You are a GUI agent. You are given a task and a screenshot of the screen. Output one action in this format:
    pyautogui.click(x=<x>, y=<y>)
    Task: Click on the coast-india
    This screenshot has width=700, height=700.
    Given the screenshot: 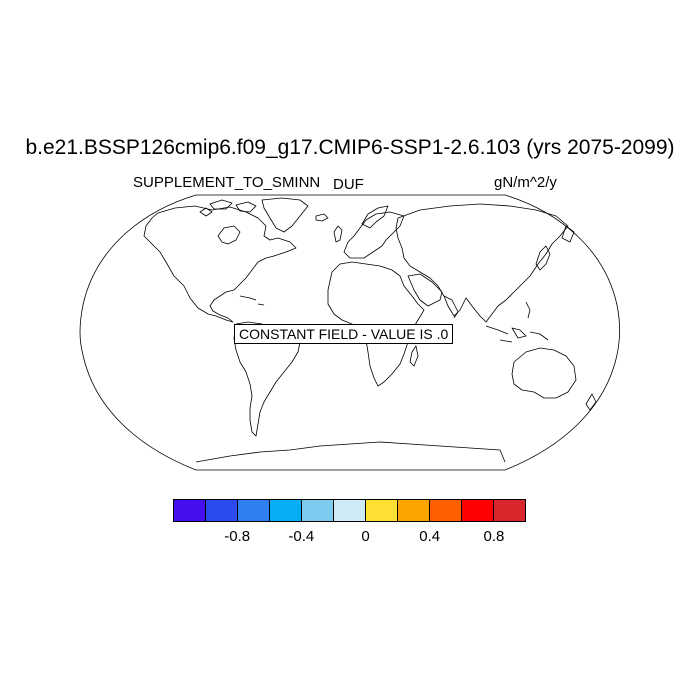 What is the action you would take?
    pyautogui.click(x=451, y=307)
    